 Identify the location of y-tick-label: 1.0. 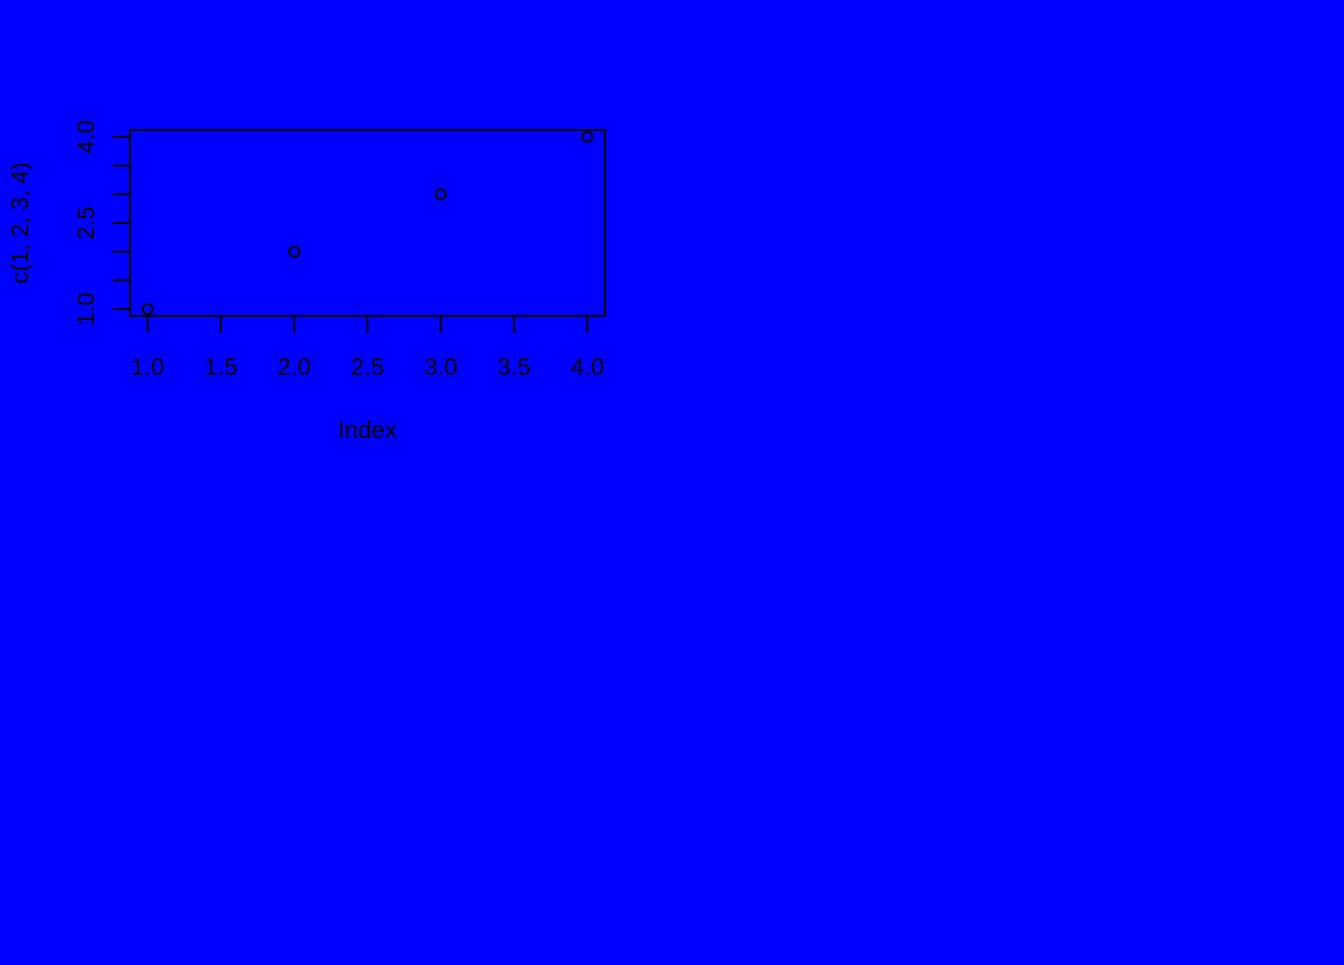
(86, 308).